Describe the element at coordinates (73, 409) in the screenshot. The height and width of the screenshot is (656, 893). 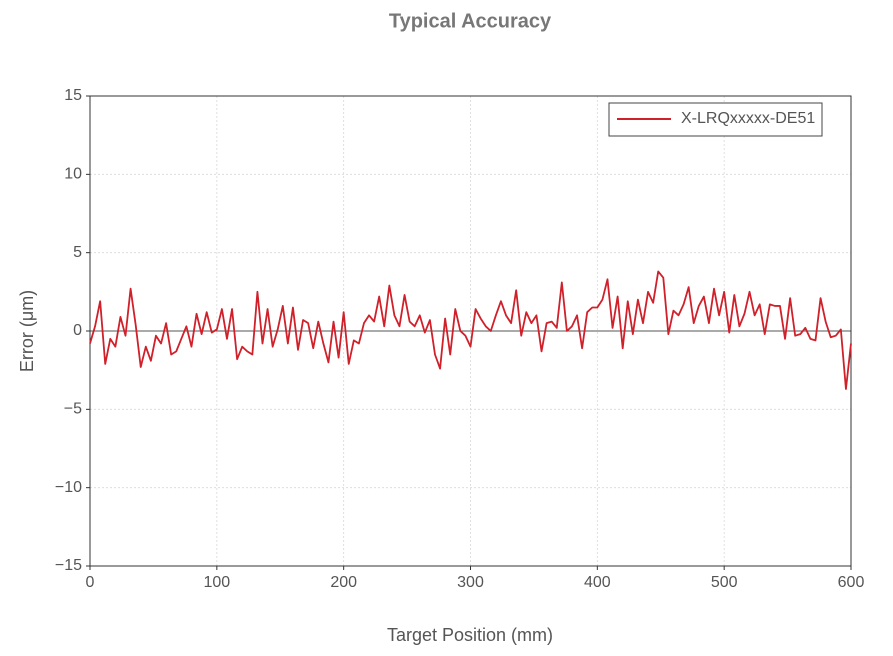
I see `y-tick-label: −5` at that location.